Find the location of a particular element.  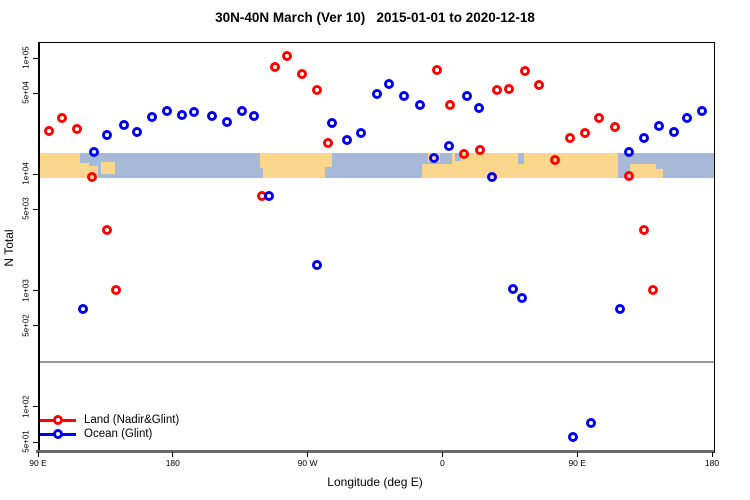

legend: Land (Nadir&Glint) Ocean (Glint) is located at coordinates (109, 427).